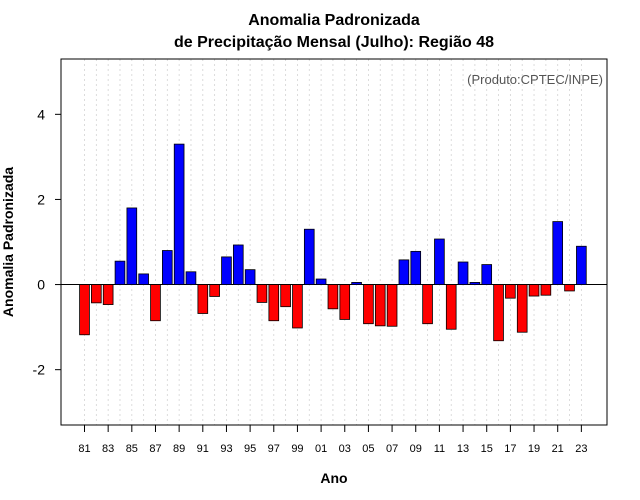  Describe the element at coordinates (416, 449) in the screenshot. I see `x-tick-label: 09` at that location.